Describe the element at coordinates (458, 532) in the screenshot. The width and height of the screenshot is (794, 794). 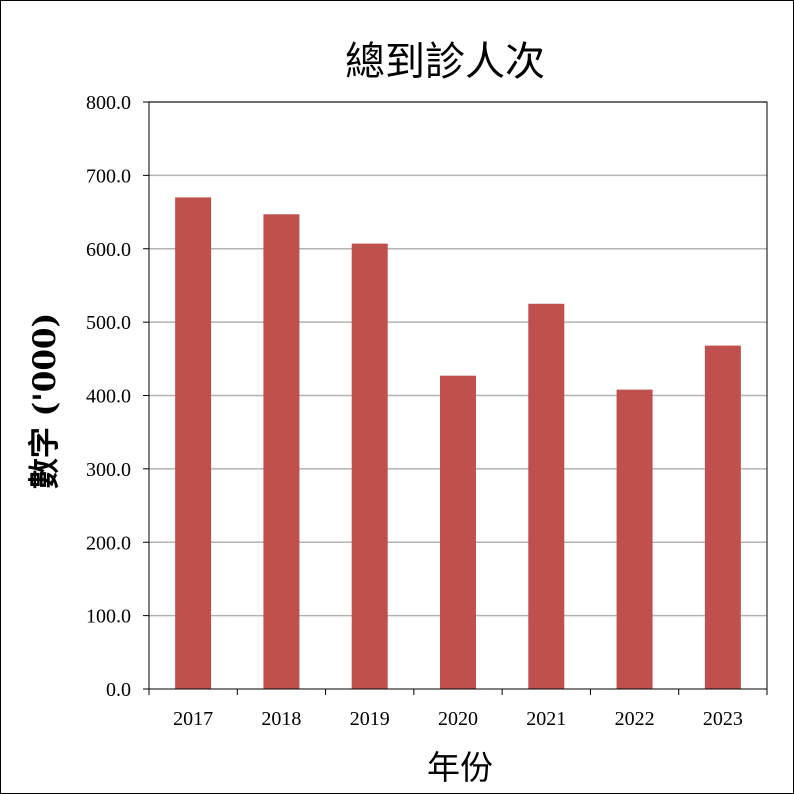
I see `bar-2020` at that location.